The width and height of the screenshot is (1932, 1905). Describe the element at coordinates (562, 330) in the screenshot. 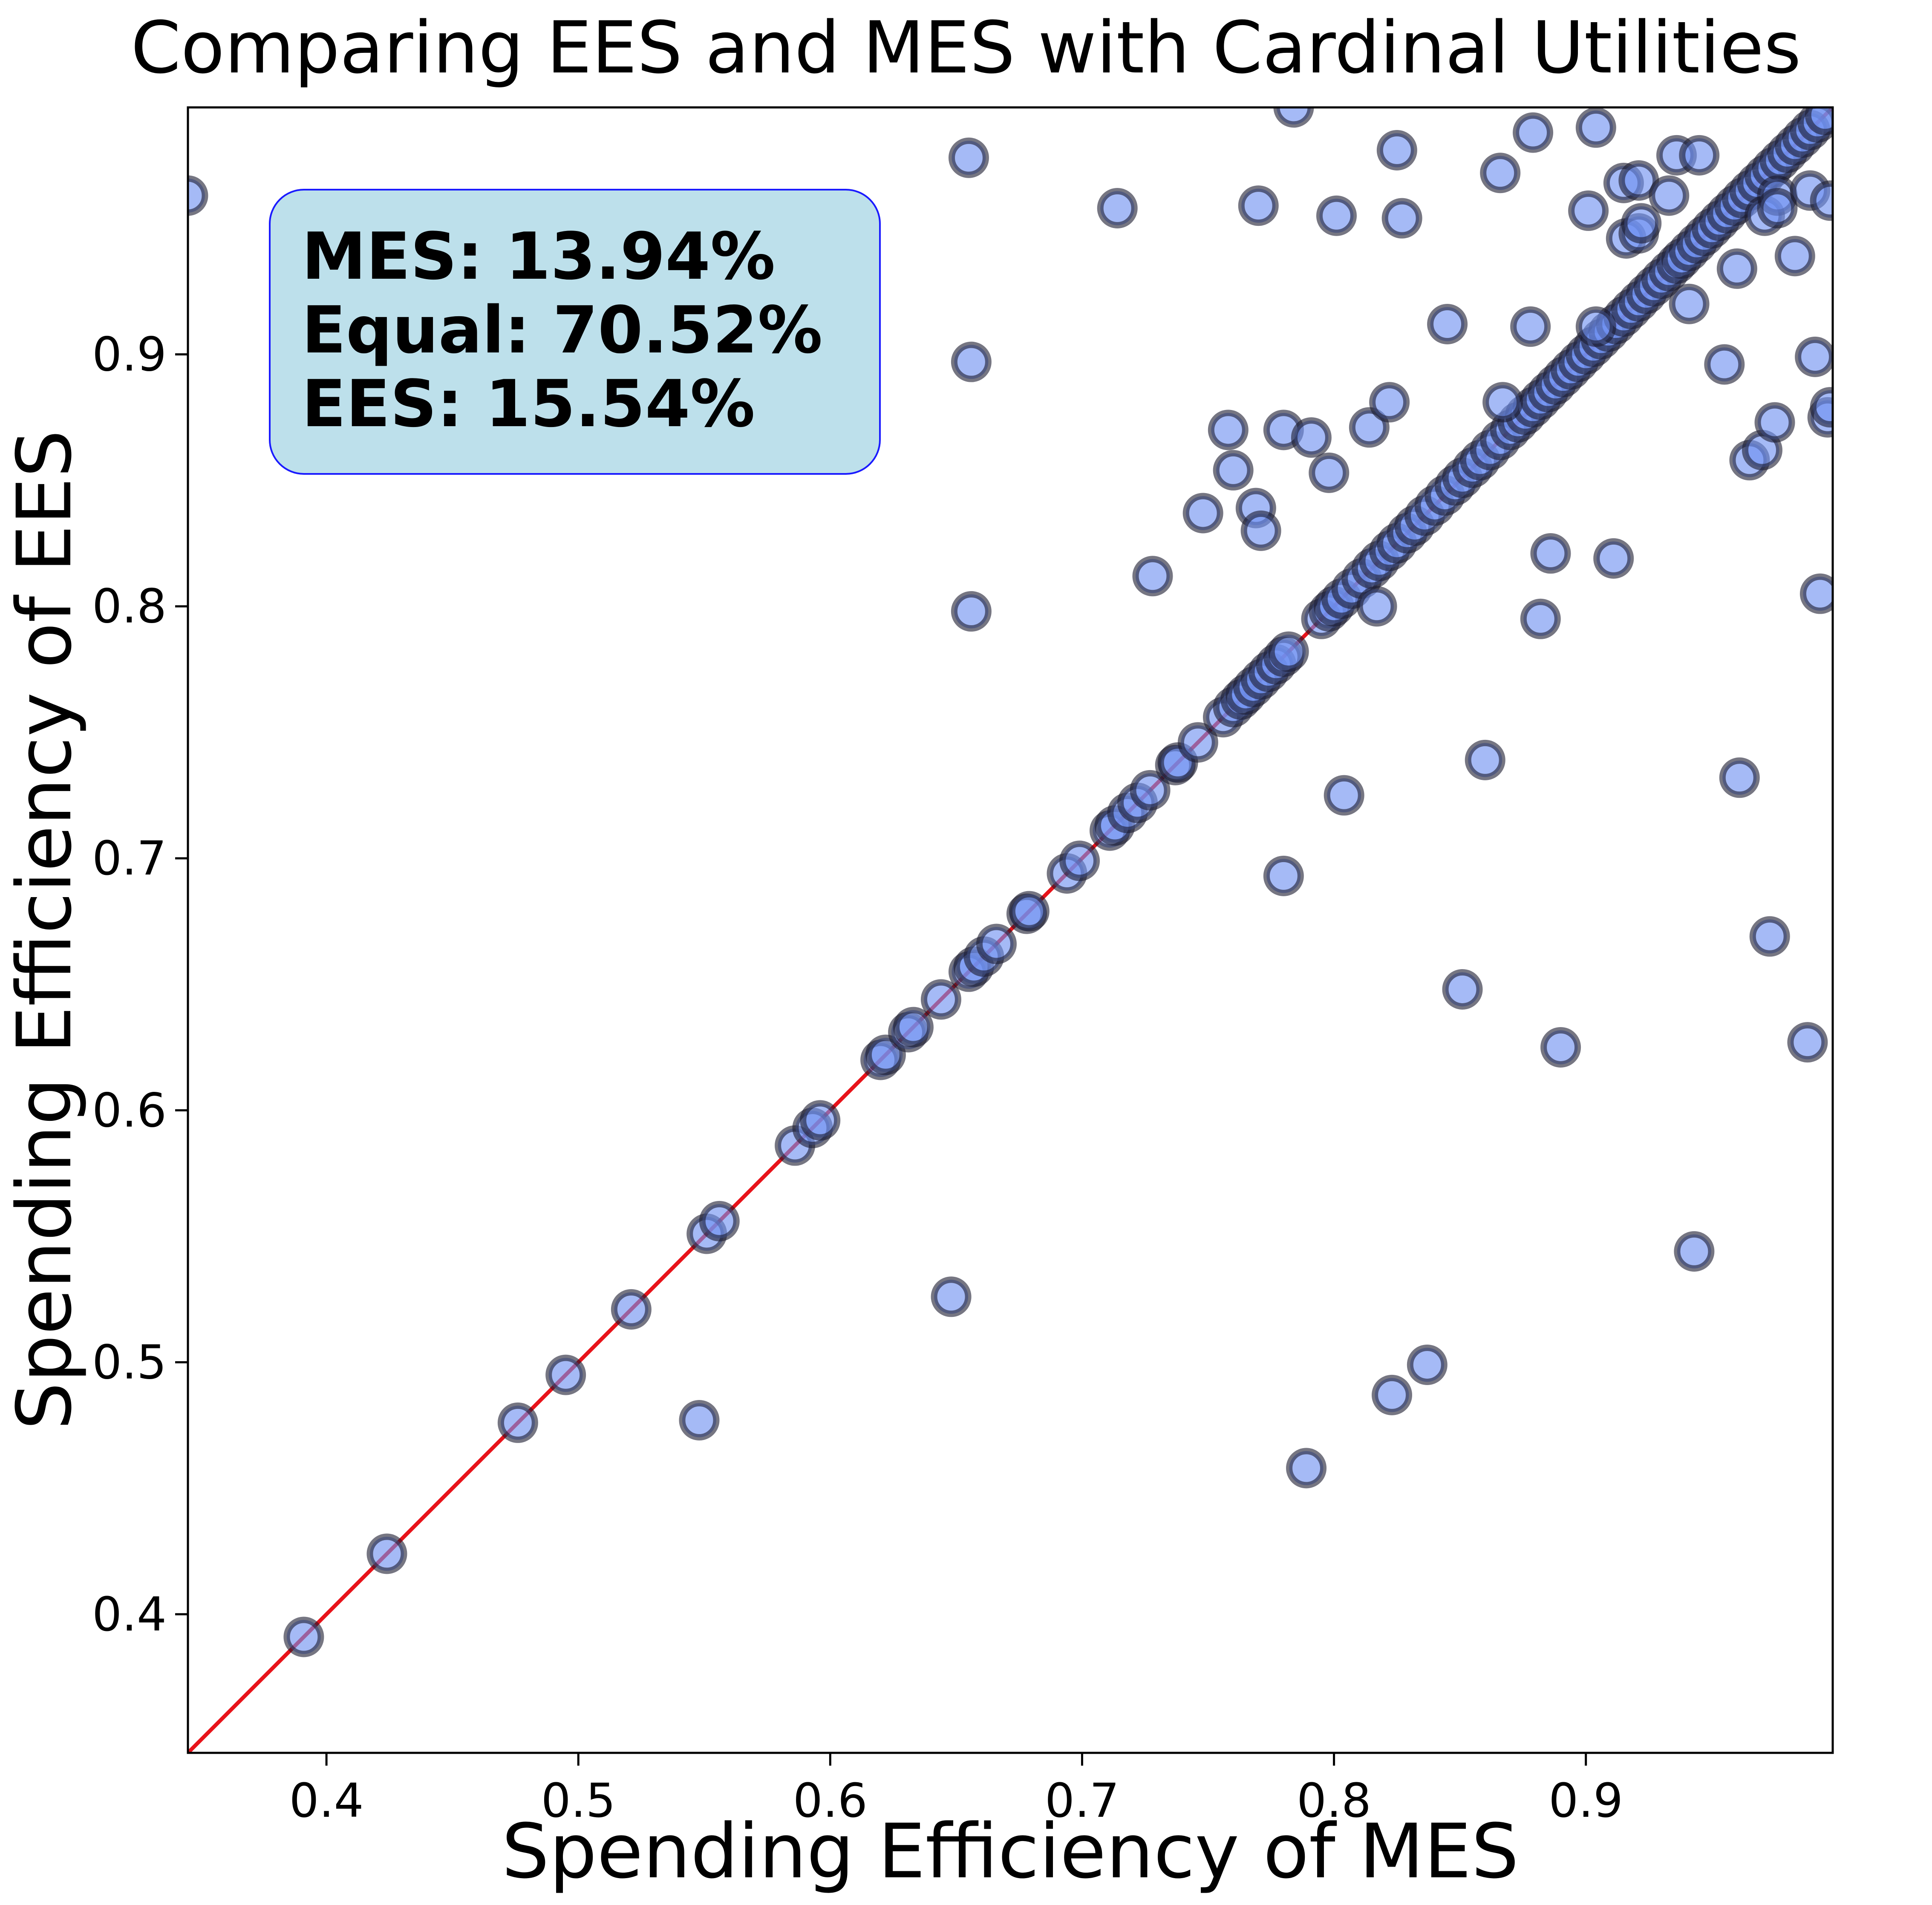

I see `stats-line-equal: Equal: 70.52%` at that location.